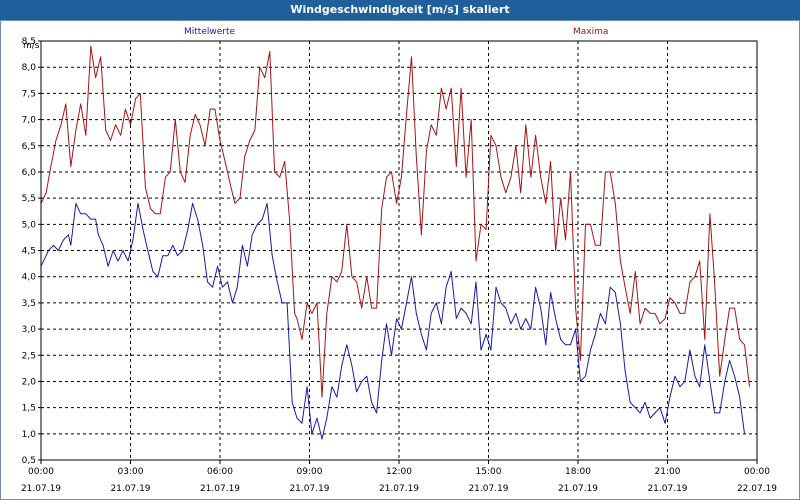 The width and height of the screenshot is (800, 500). Describe the element at coordinates (29, 356) in the screenshot. I see `y-tick-label: 2,5` at that location.